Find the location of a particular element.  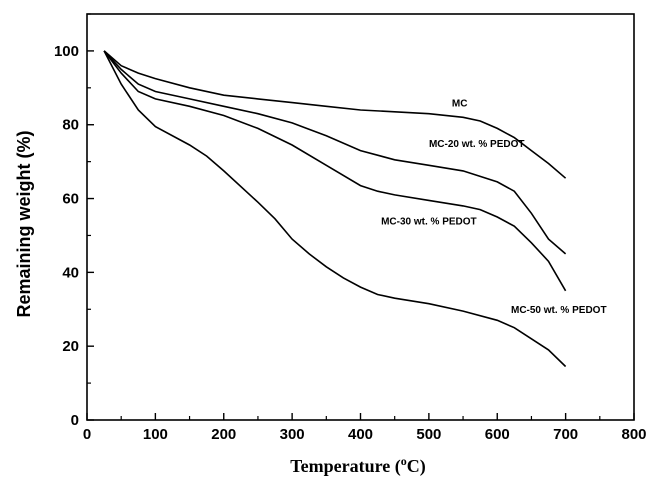

series-annotation-2: MC-20 wt. % PEDOT is located at coordinates (477, 144).